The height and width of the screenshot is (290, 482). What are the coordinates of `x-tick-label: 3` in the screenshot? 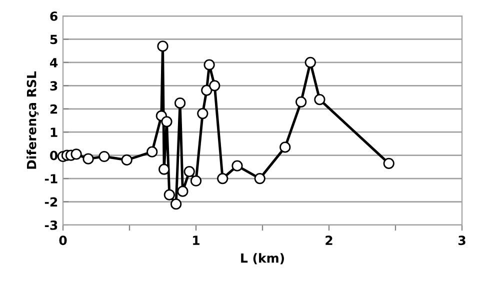 It's located at (462, 241).